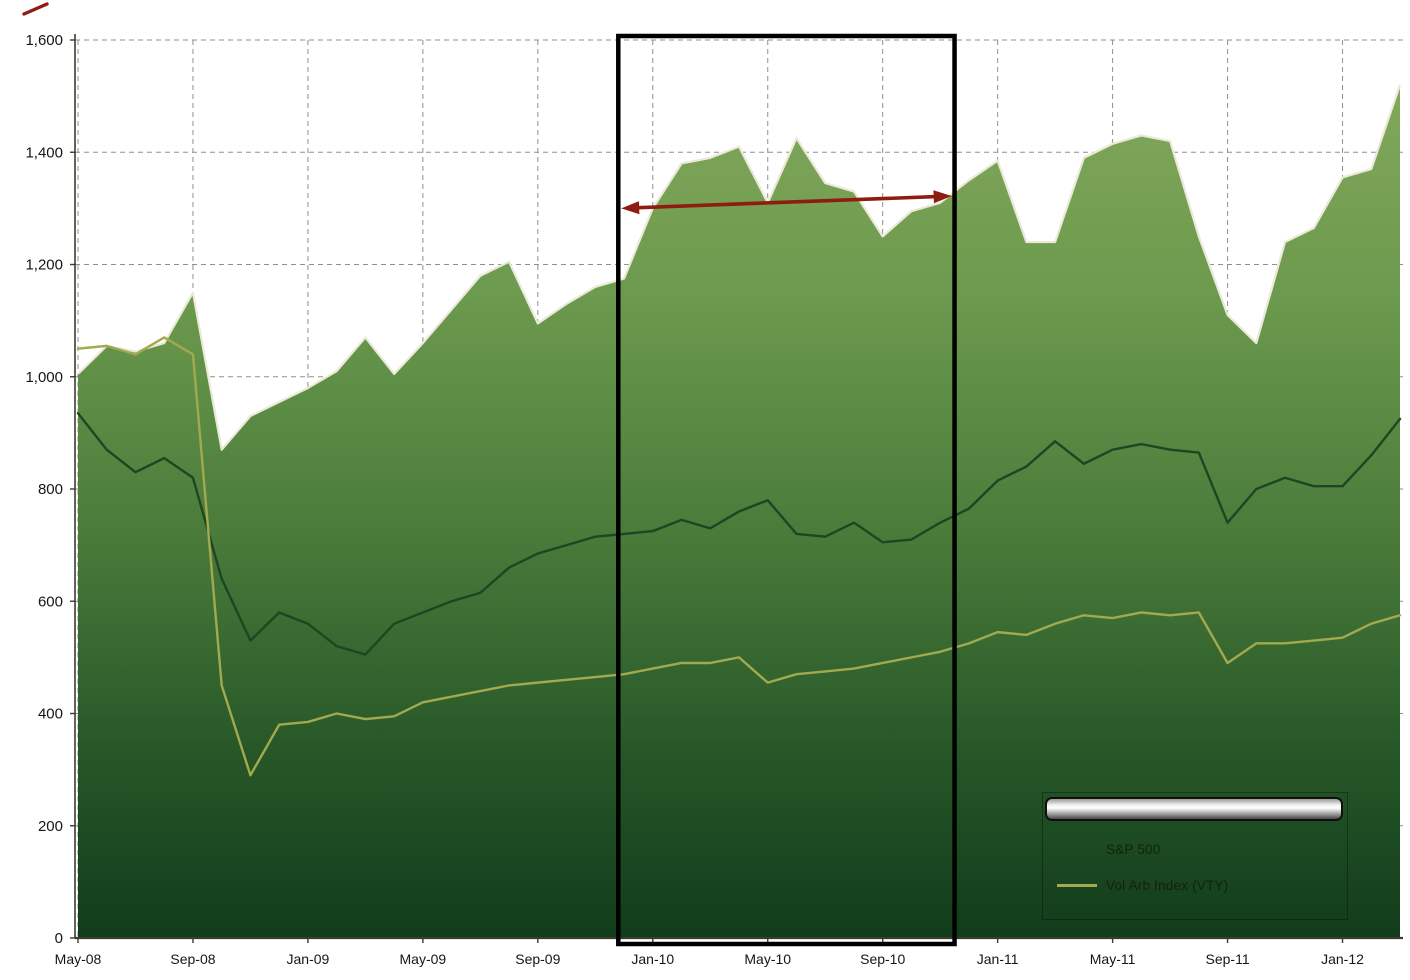 This screenshot has width=1410, height=980. Describe the element at coordinates (1077, 885) in the screenshot. I see `volarb-line-swatch` at that location.